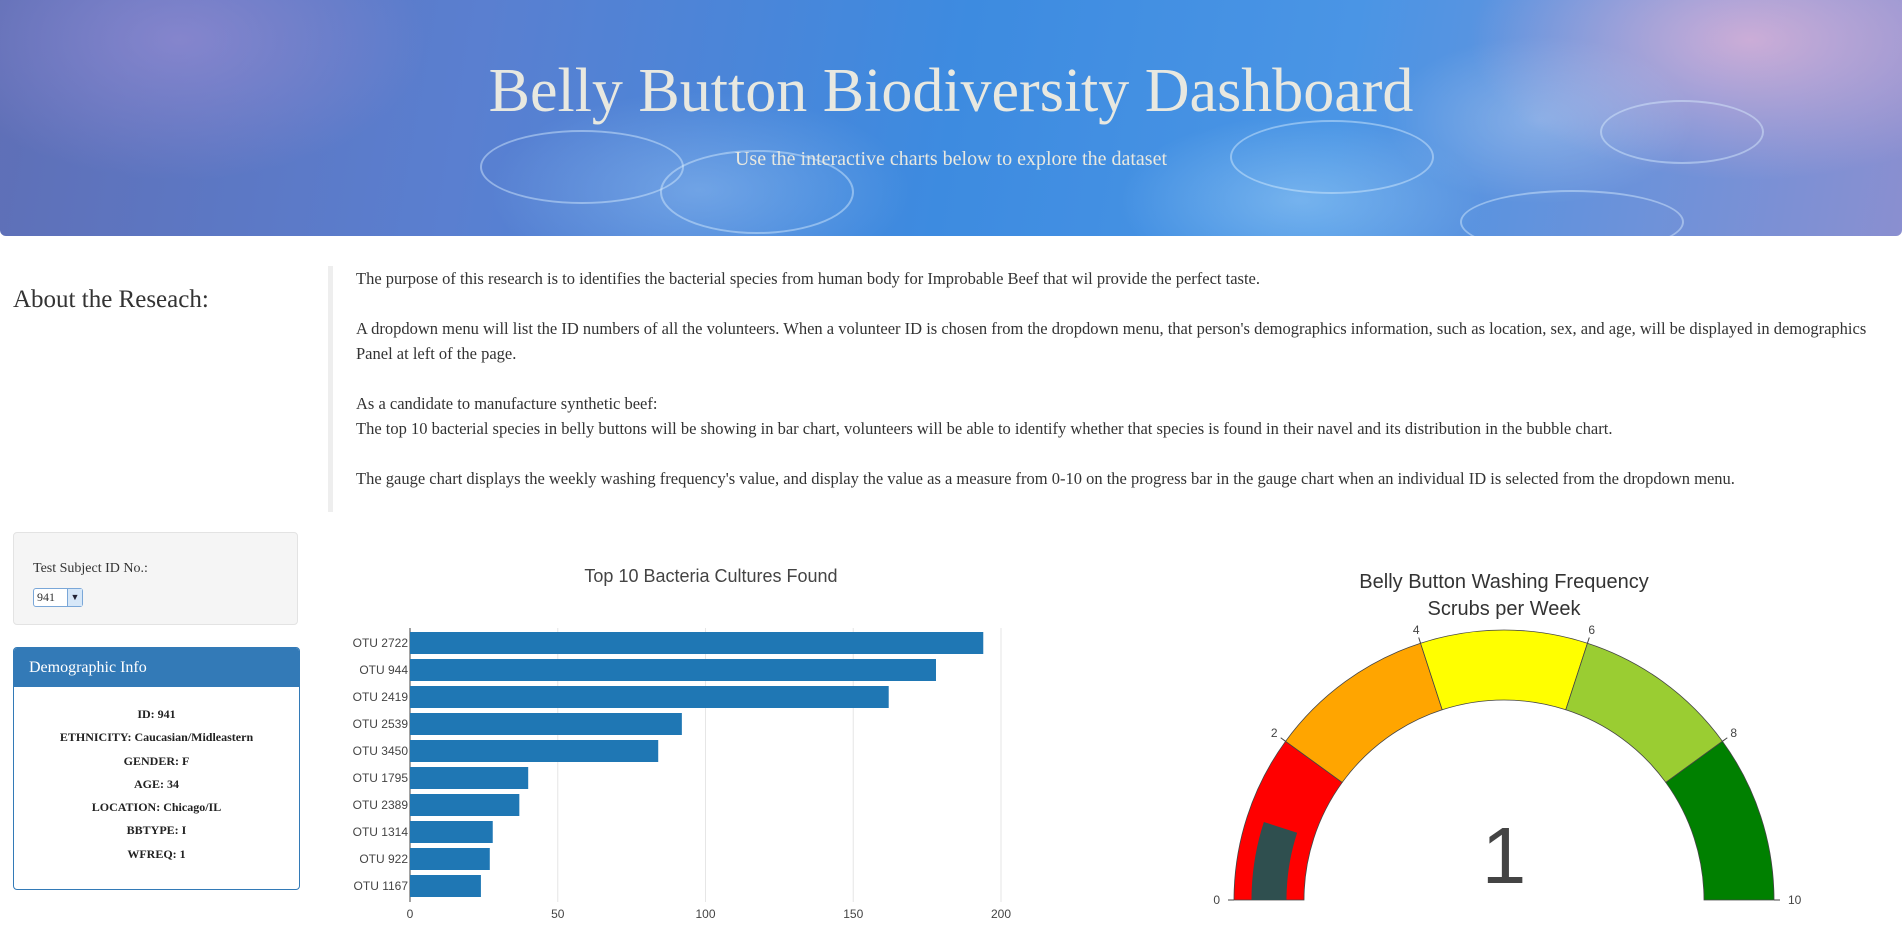 This screenshot has height=934, width=1904. What do you see at coordinates (381, 778) in the screenshot?
I see `bar-y-tick-label: OTU 1795` at bounding box center [381, 778].